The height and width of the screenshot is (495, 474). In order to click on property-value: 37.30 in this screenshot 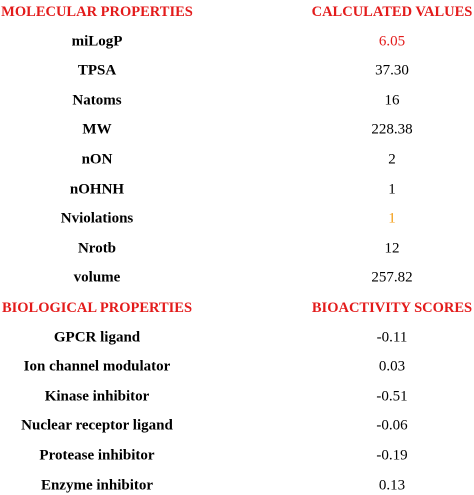, I will do `click(392, 70)`.